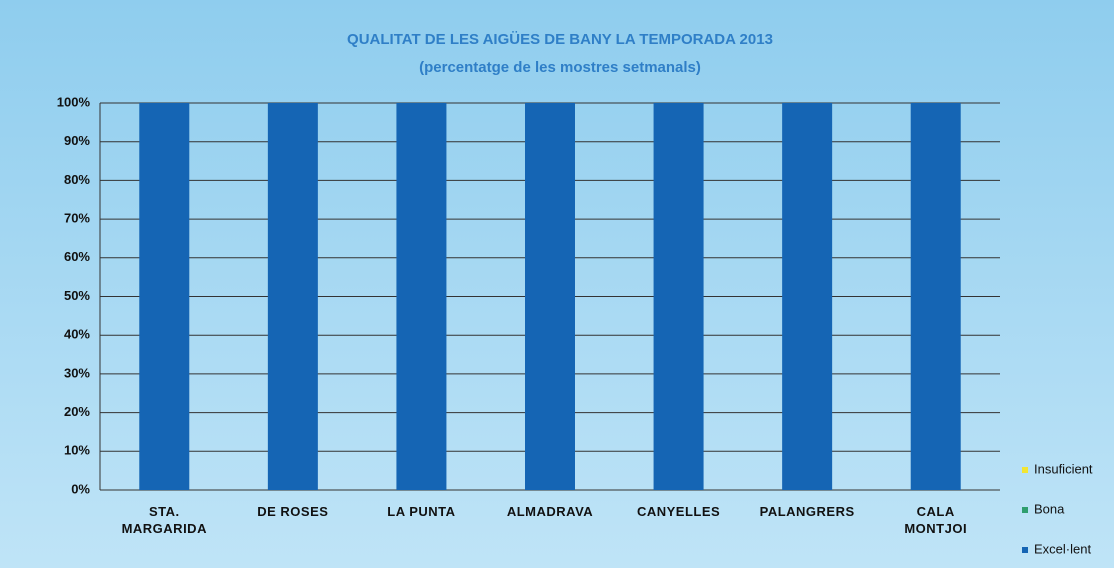 The height and width of the screenshot is (568, 1114). Describe the element at coordinates (293, 511) in the screenshot. I see `x-tick-label: DE ROSES` at that location.